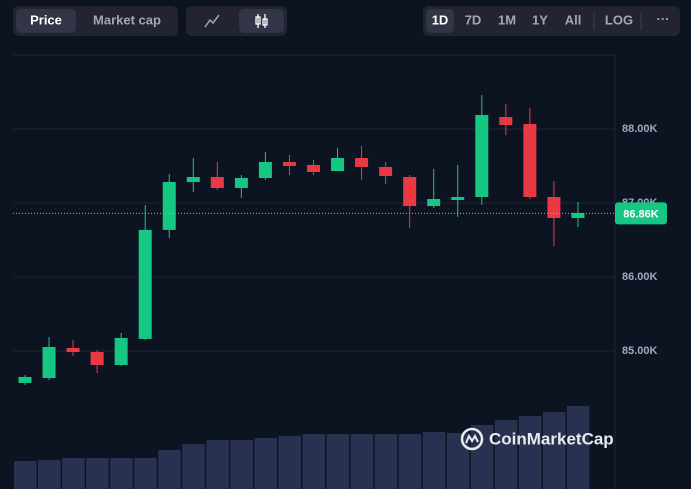  I want to click on range-1m: 1M, so click(507, 19).